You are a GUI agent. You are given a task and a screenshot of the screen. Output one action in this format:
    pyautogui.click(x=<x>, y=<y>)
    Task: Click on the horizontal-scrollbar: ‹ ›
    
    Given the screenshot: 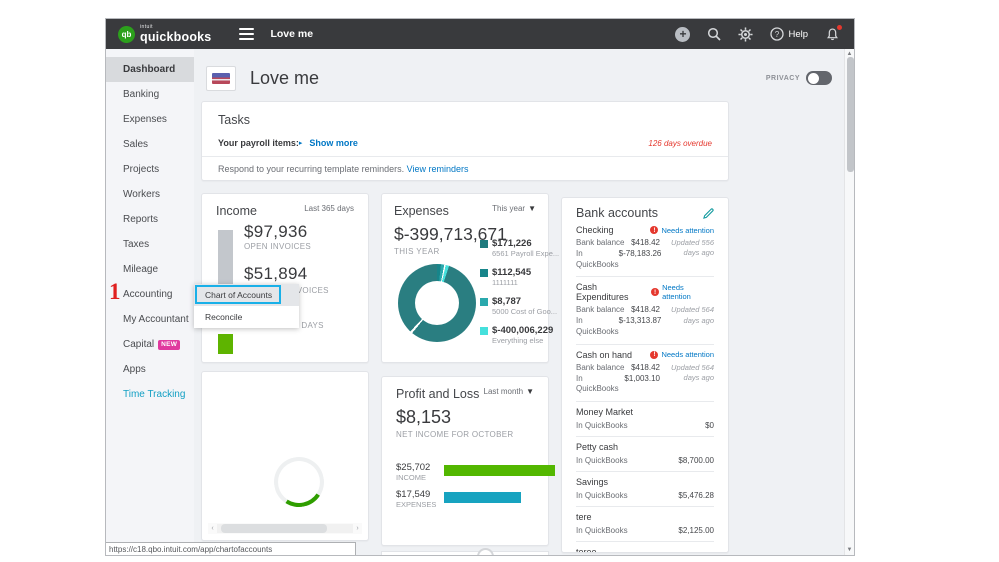 What is the action you would take?
    pyautogui.click(x=285, y=528)
    